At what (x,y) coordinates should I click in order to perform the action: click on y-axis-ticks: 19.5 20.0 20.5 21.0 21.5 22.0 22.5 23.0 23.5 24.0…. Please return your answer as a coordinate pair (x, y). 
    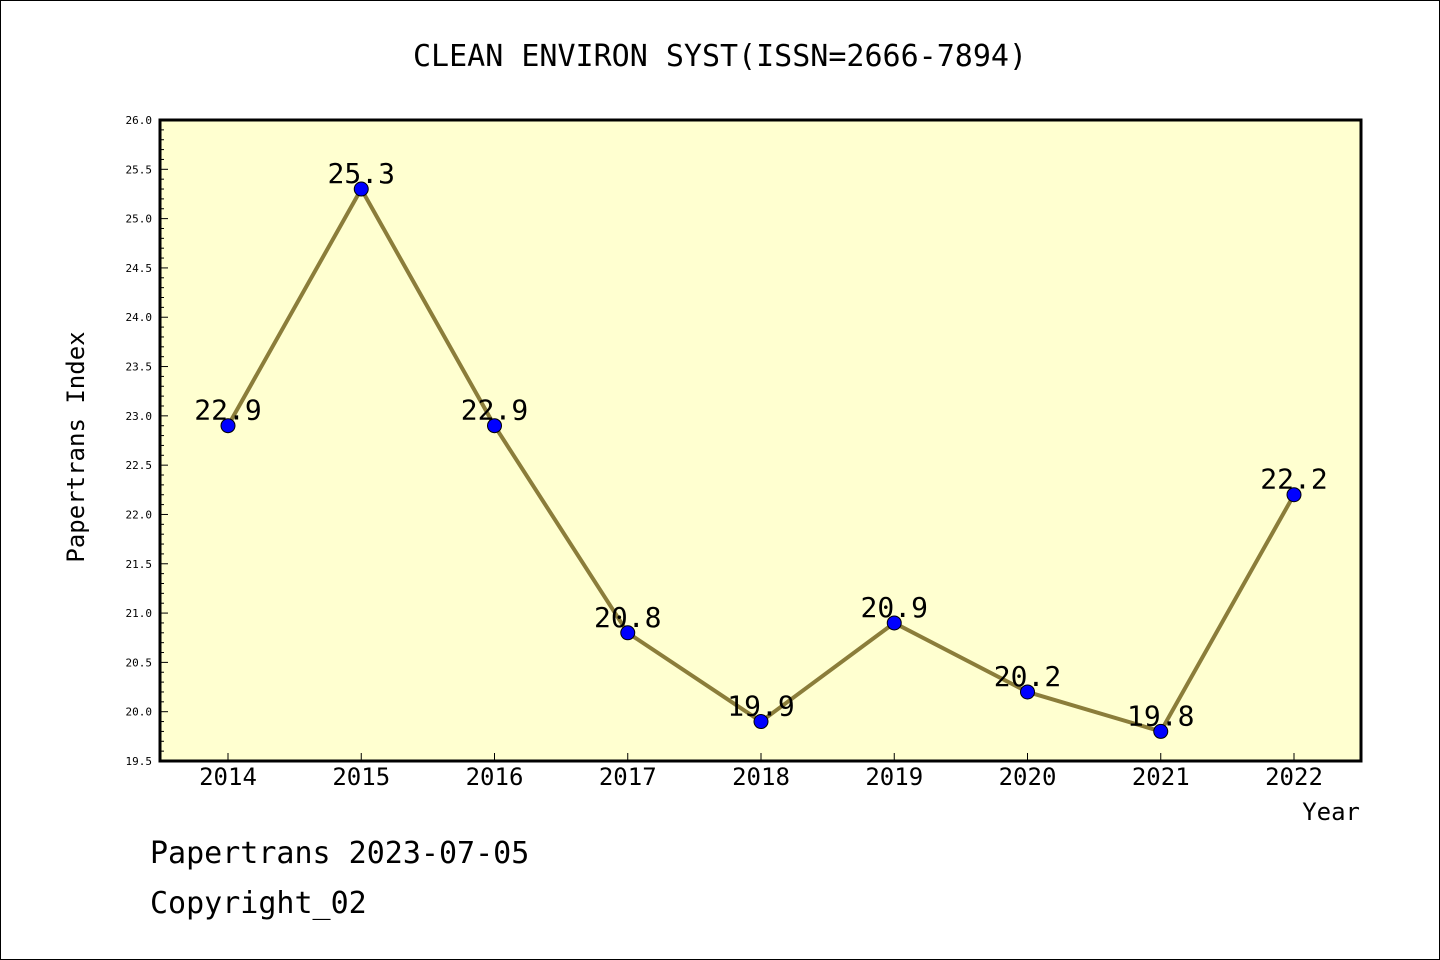
    Looking at the image, I should click on (147, 441).